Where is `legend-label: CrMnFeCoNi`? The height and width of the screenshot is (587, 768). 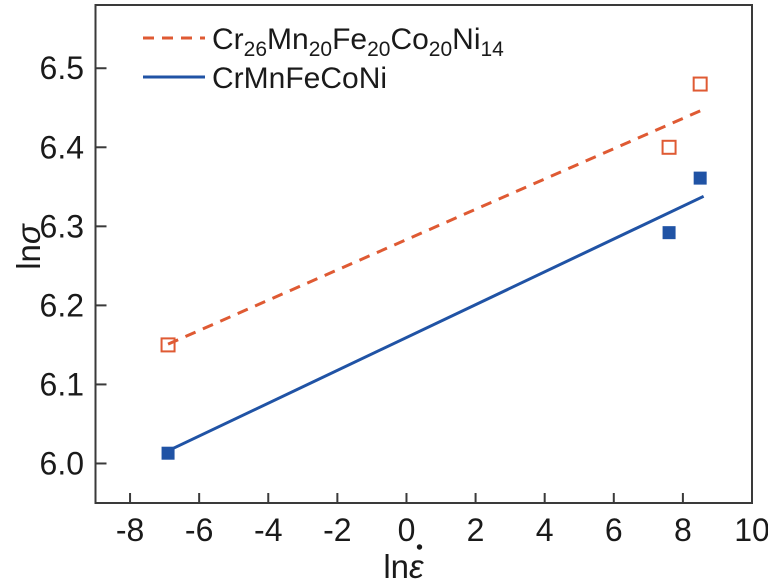 legend-label: CrMnFeCoNi is located at coordinates (299, 78).